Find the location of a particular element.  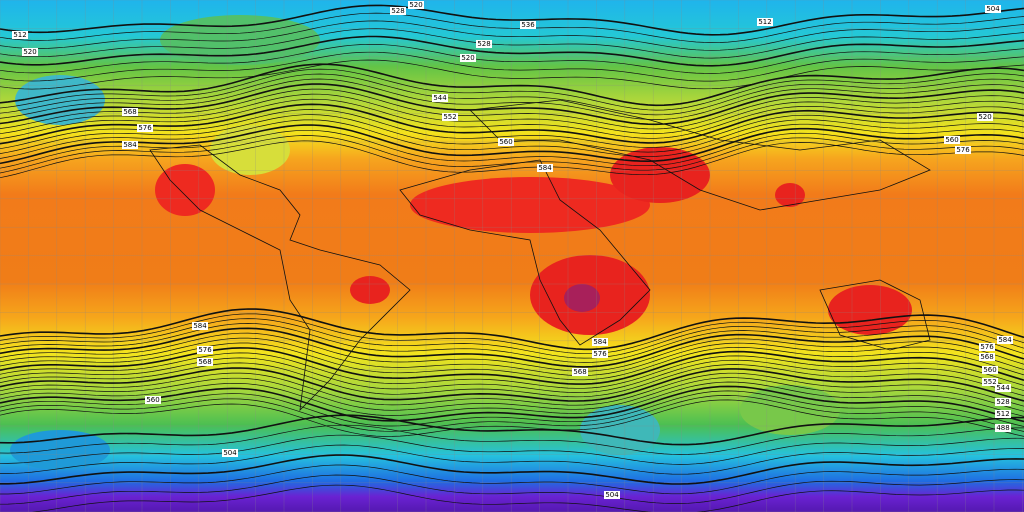

coast-americas is located at coordinates (280, 278).